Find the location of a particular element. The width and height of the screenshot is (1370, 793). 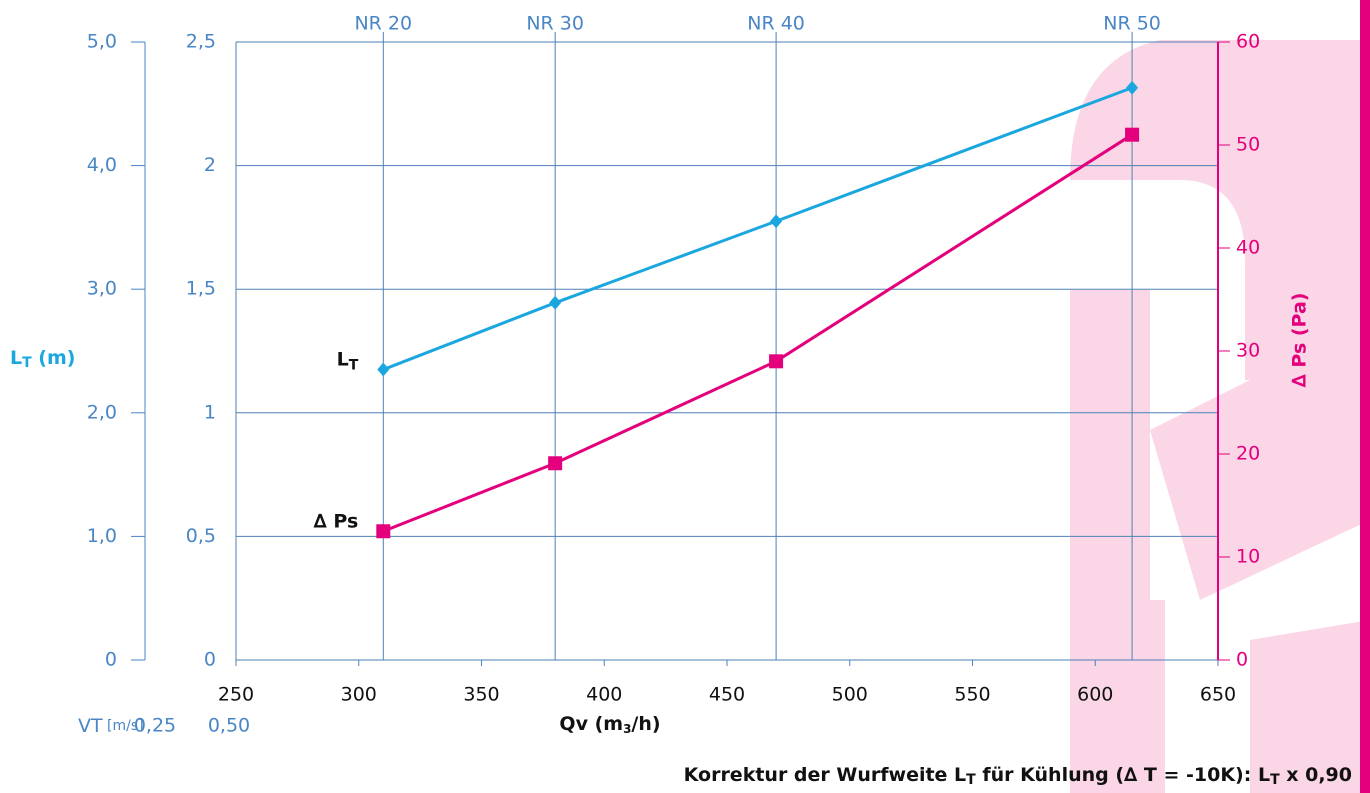

y2-tick-label: 10 is located at coordinates (1248, 557).